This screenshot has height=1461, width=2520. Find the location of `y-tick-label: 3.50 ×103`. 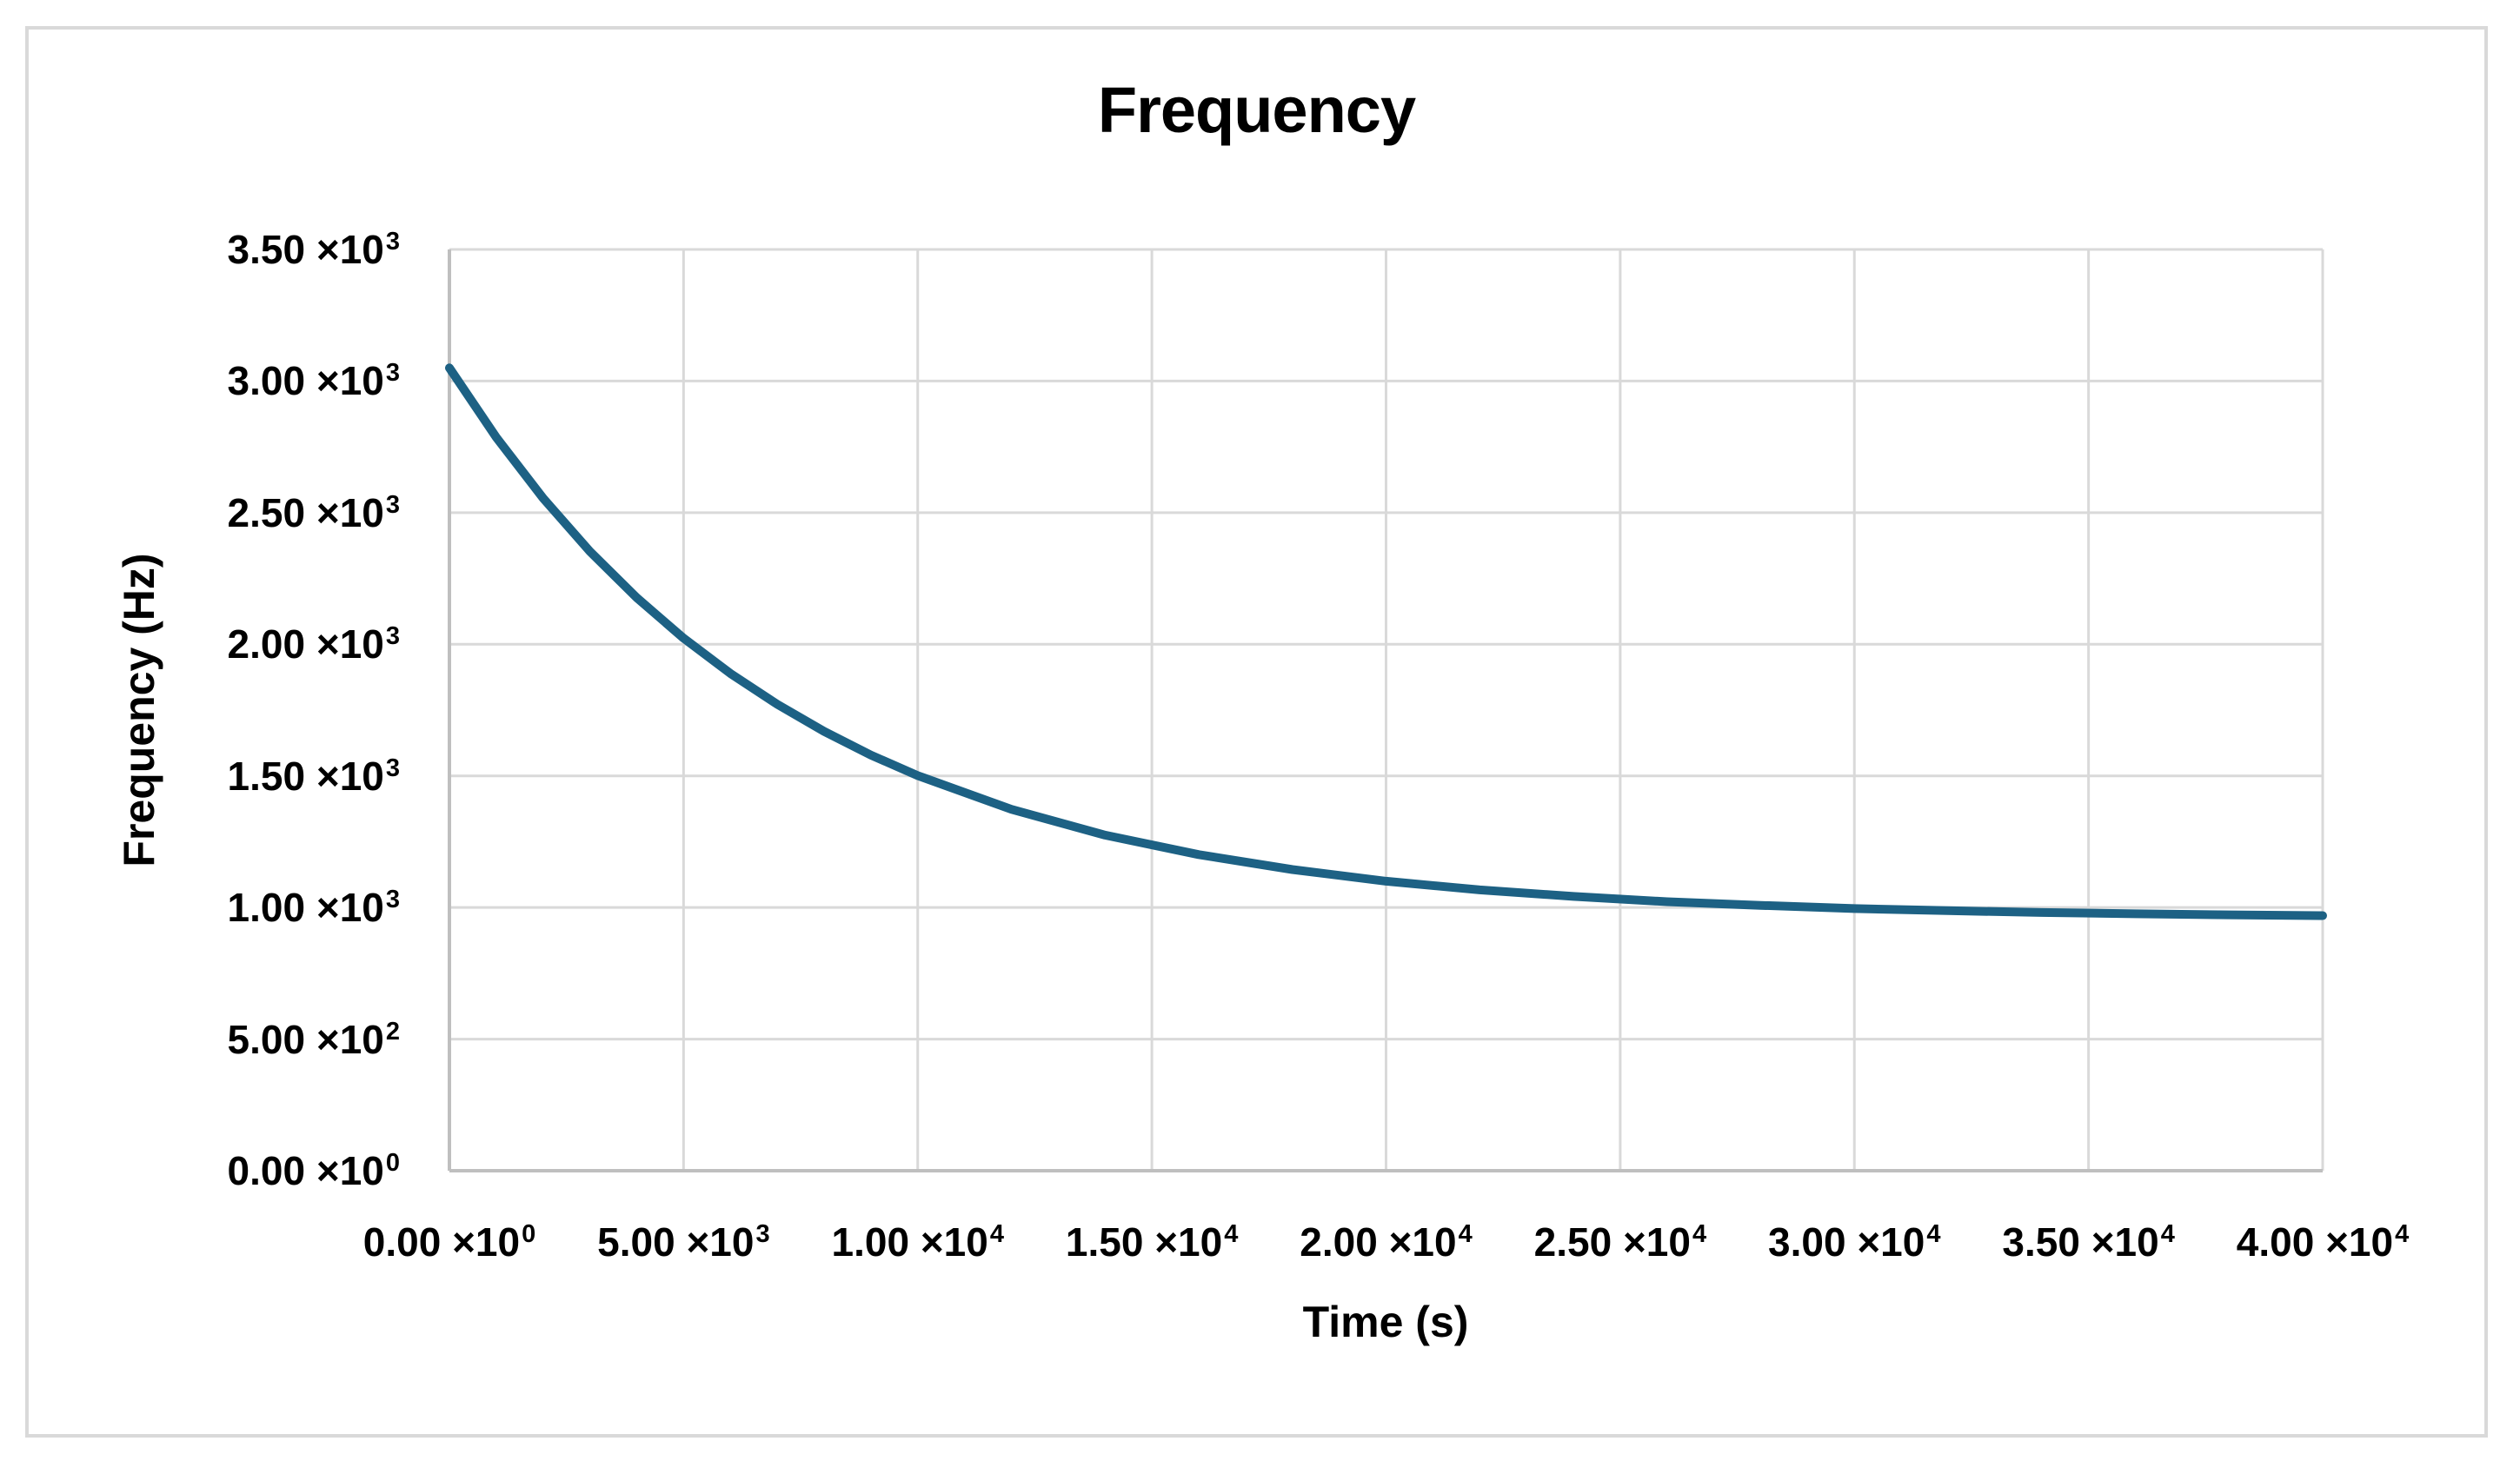

y-tick-label: 3.50 ×103 is located at coordinates (313, 249).